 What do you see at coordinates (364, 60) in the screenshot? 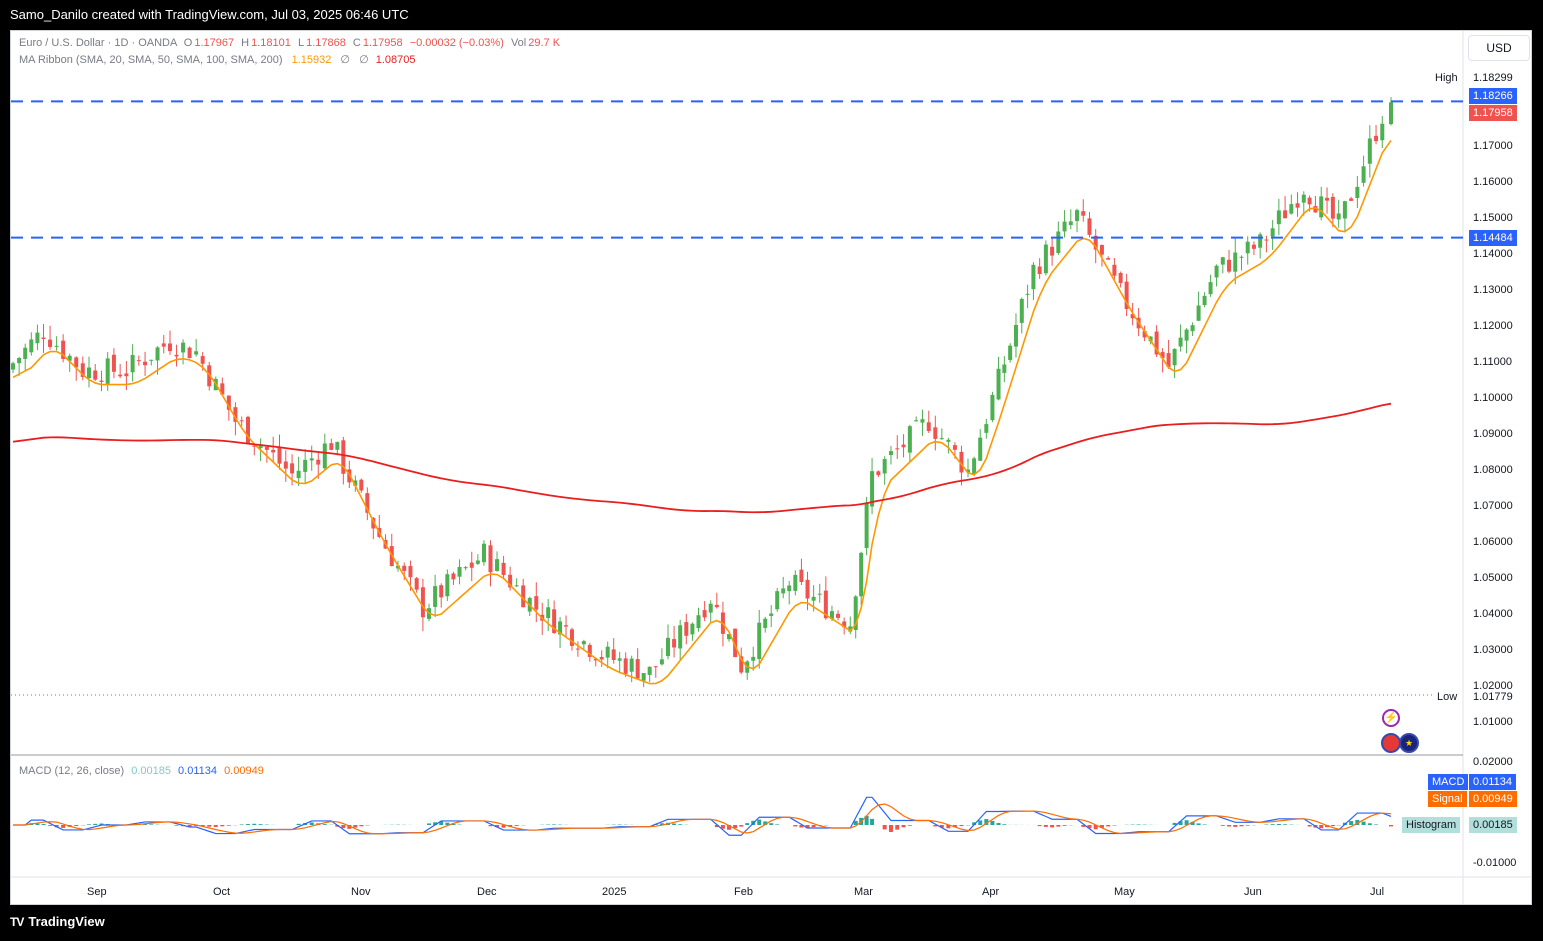
I see `ma100-value: ∅` at bounding box center [364, 60].